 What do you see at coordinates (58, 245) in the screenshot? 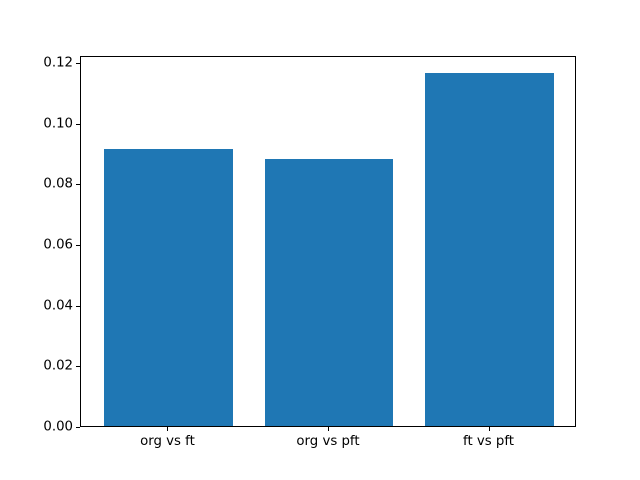
I see `y-tick-label: 0.06` at bounding box center [58, 245].